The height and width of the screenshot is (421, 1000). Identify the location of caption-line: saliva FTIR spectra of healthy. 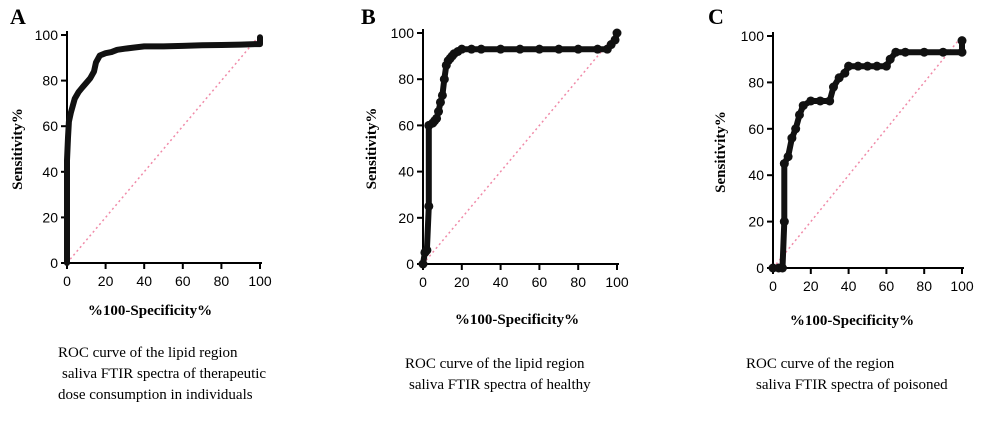
(500, 385).